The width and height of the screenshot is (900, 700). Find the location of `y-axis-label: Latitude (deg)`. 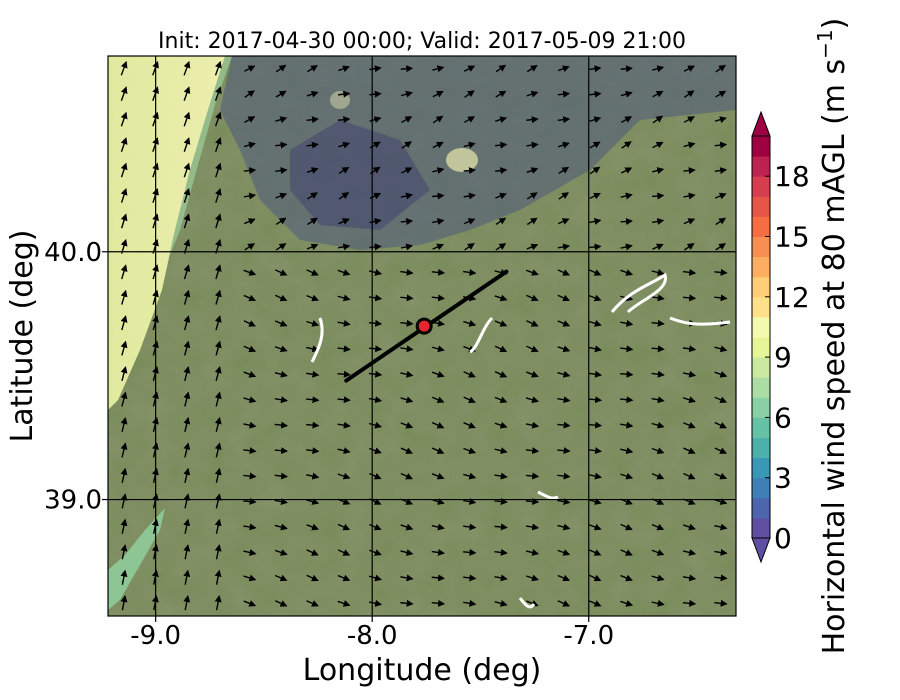

y-axis-label: Latitude (deg) is located at coordinates (22, 336).